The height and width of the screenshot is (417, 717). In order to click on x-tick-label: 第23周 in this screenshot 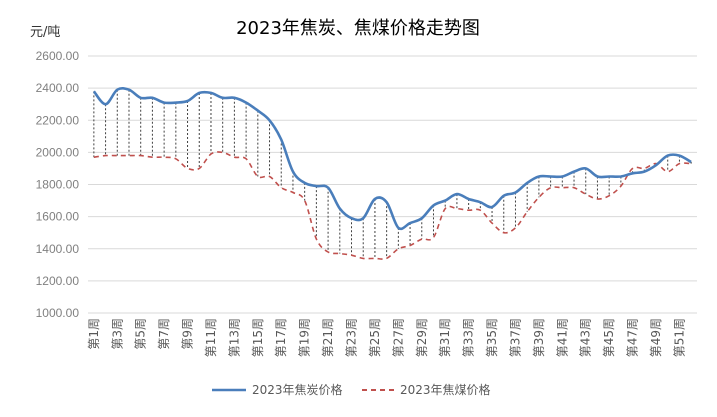, I will do `click(352, 337)`.